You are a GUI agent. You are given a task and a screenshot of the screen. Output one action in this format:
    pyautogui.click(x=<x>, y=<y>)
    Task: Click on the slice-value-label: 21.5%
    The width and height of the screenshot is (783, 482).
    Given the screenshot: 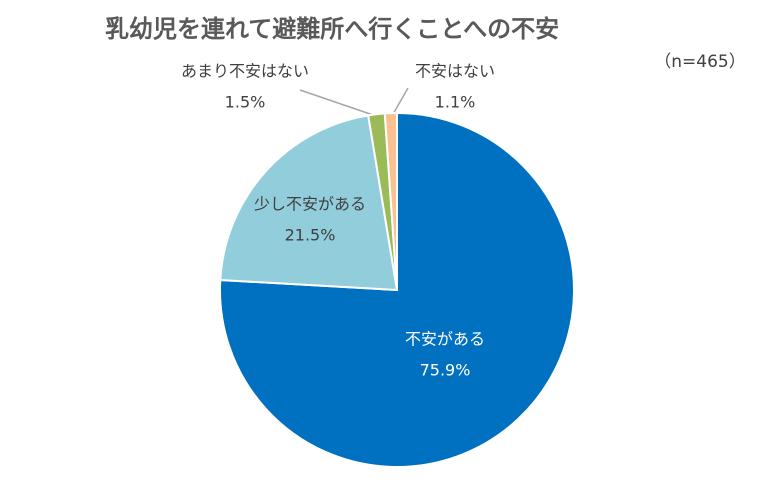 What is the action you would take?
    pyautogui.click(x=310, y=235)
    